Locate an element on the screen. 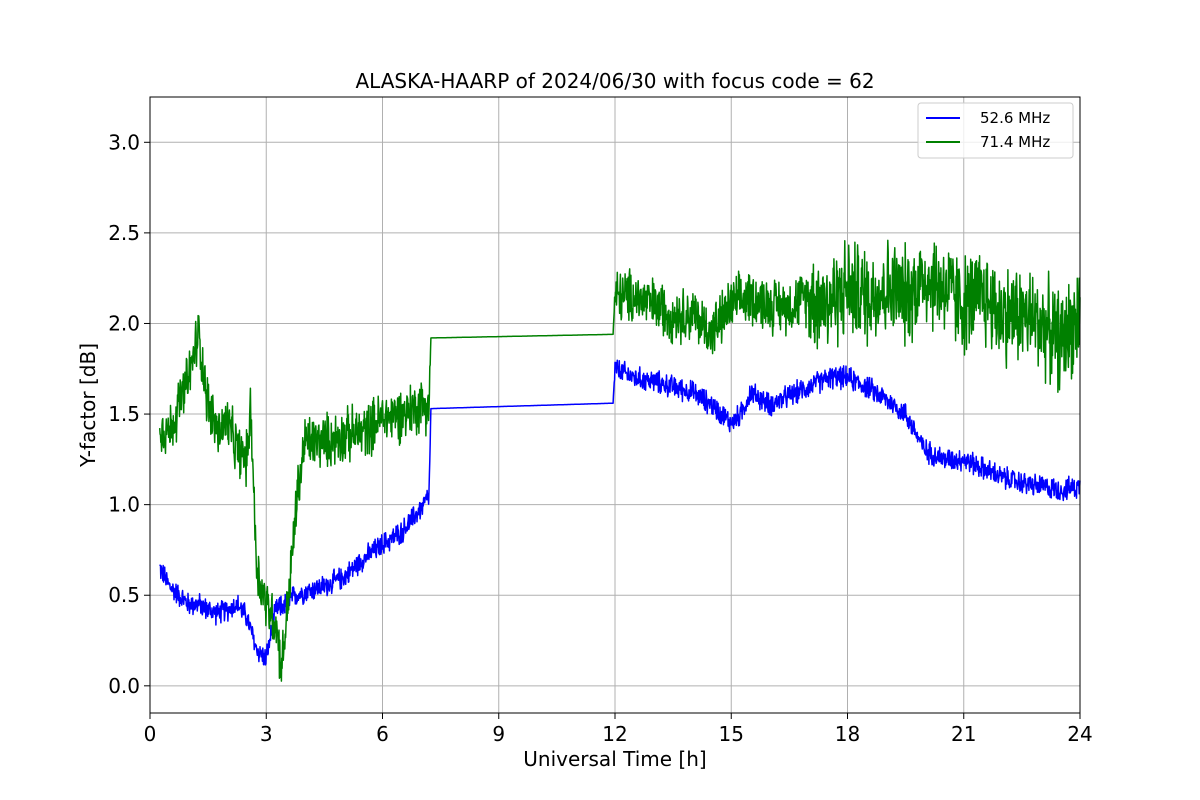  y-tick-label: 0.5 is located at coordinates (124, 595).